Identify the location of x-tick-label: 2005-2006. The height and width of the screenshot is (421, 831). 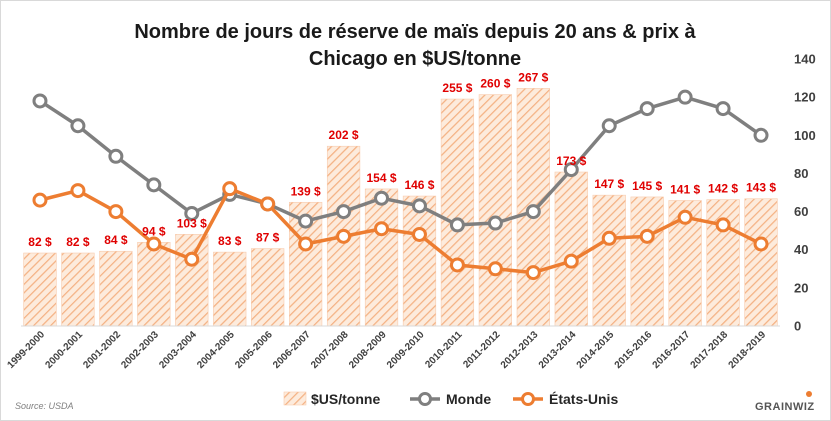
(254, 350).